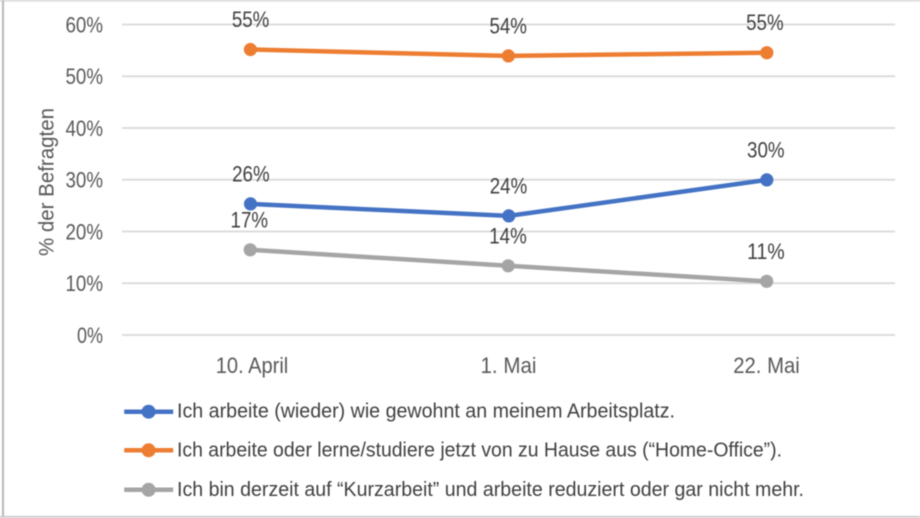 The image size is (920, 518). What do you see at coordinates (766, 251) in the screenshot?
I see `svg-text: 11%` at bounding box center [766, 251].